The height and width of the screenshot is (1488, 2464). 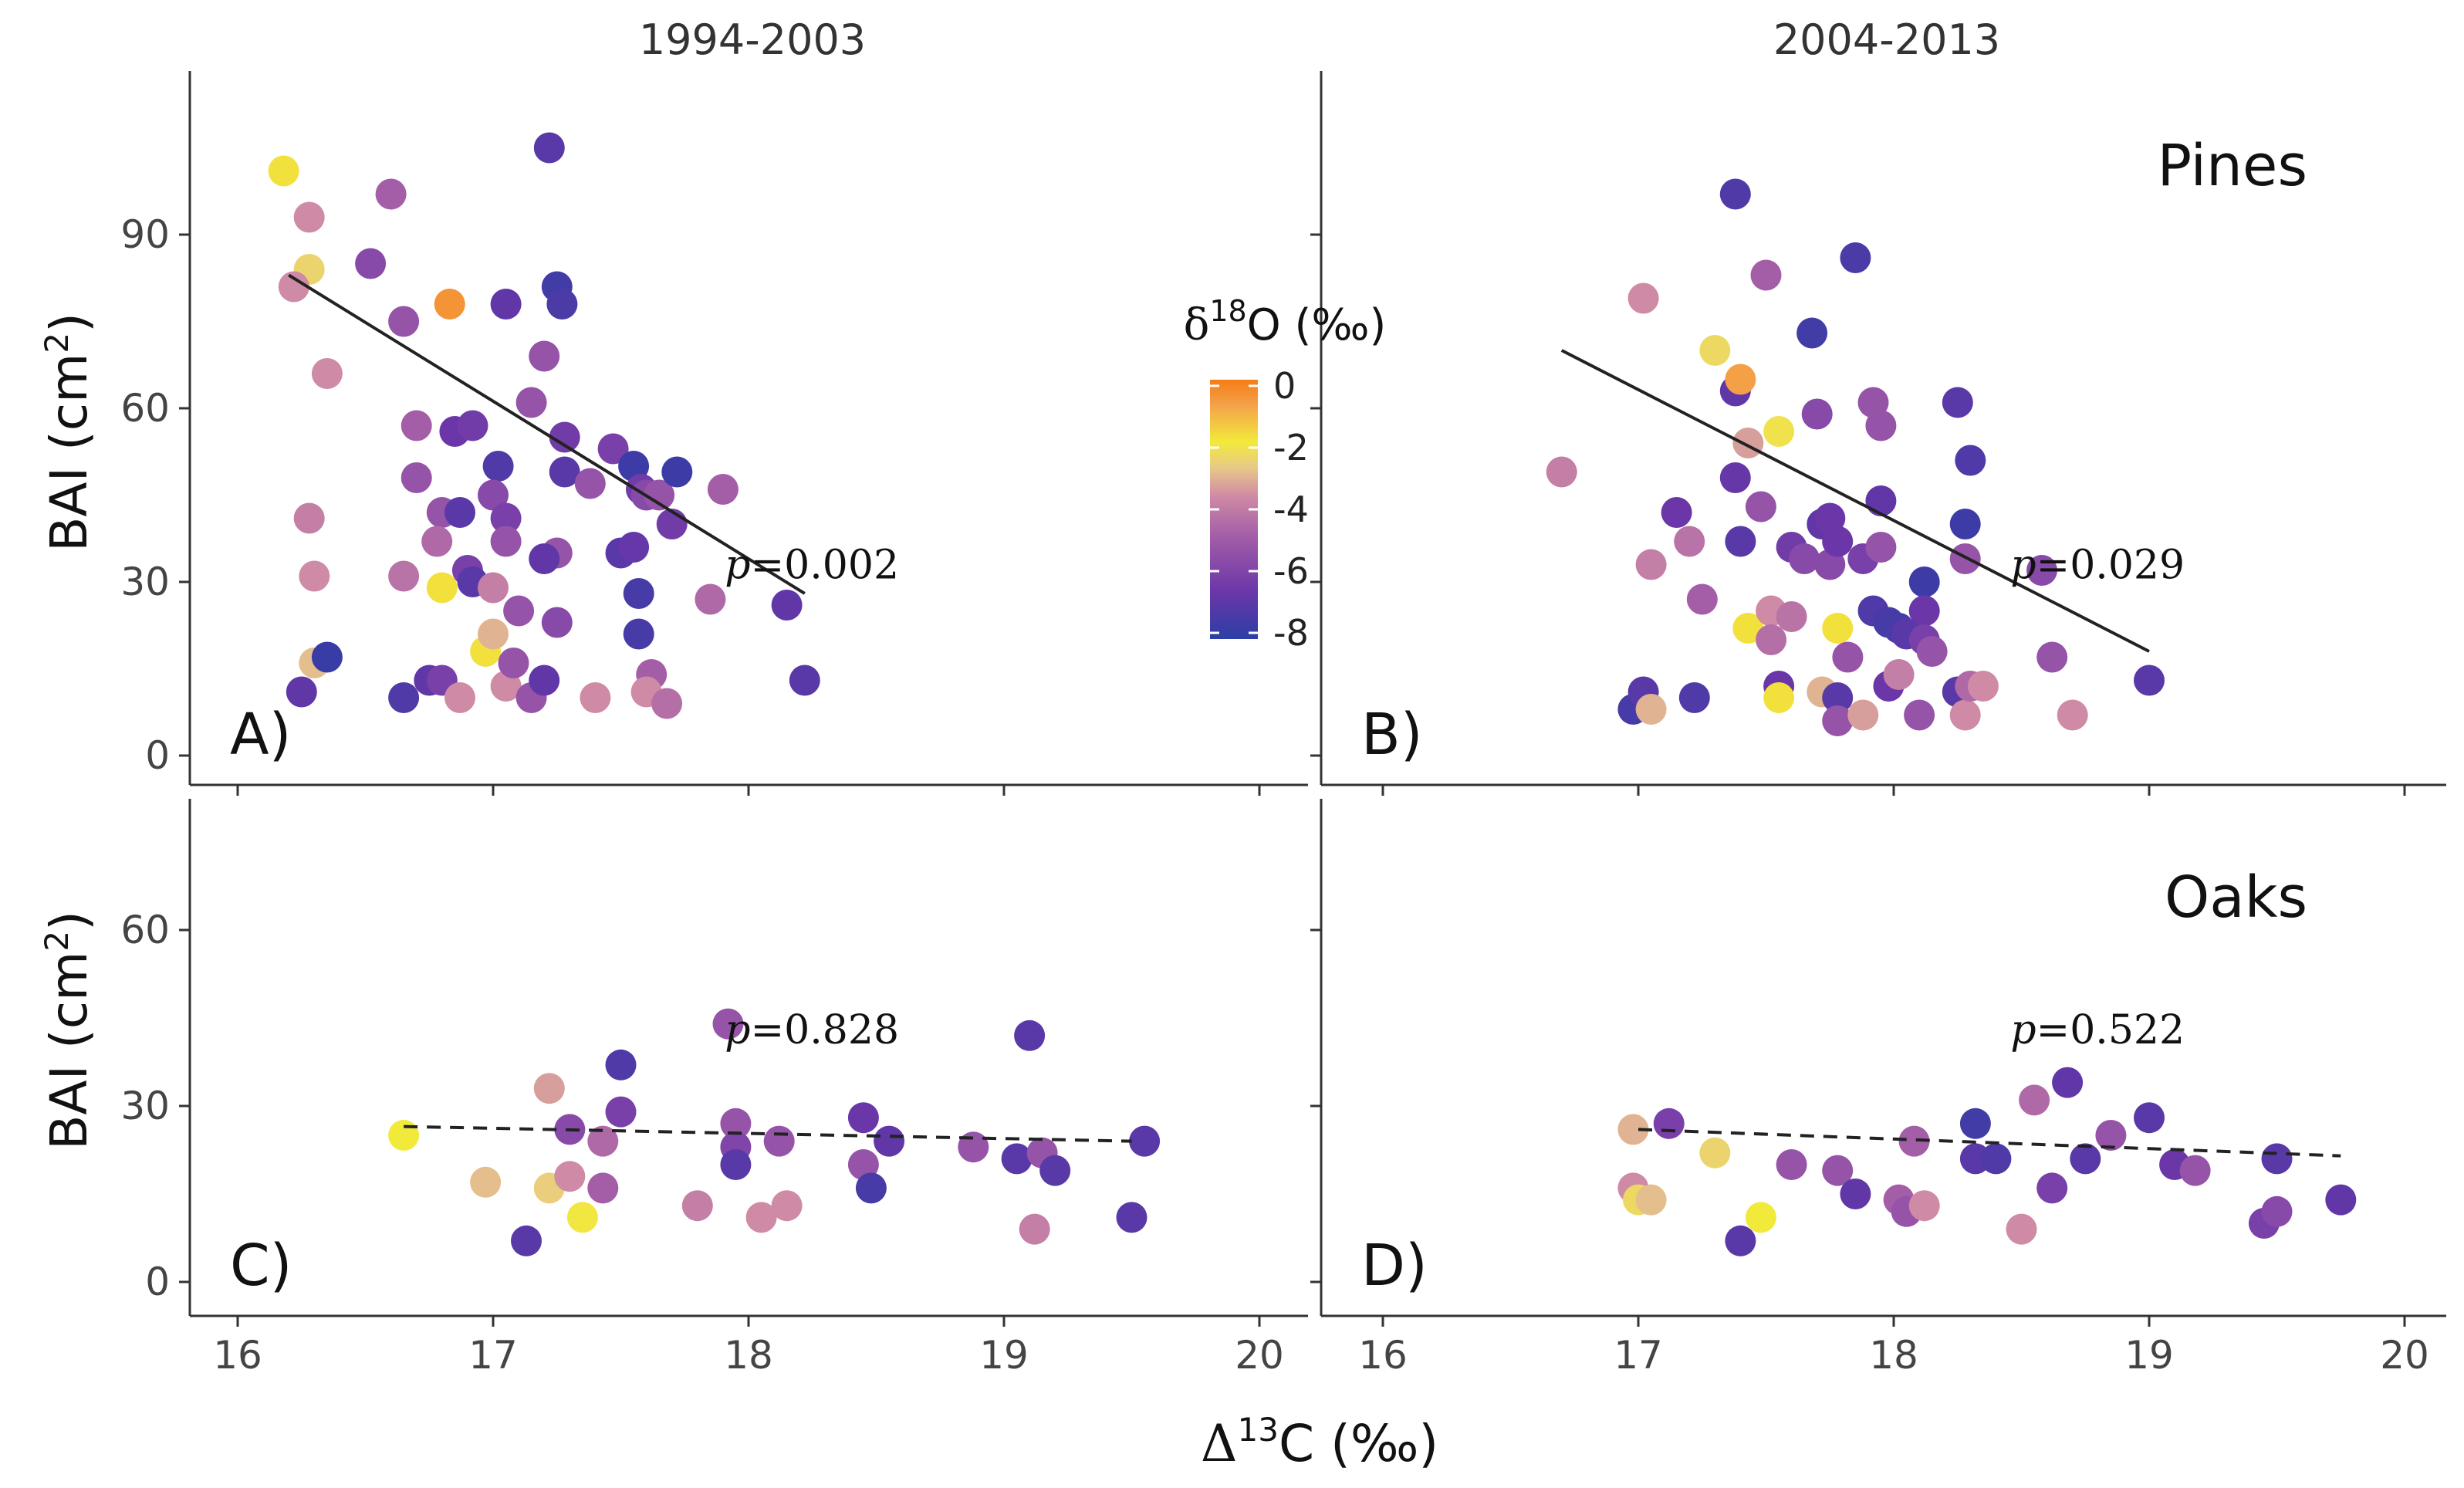 What do you see at coordinates (2023, 1030) in the screenshot?
I see `p-letter: p` at bounding box center [2023, 1030].